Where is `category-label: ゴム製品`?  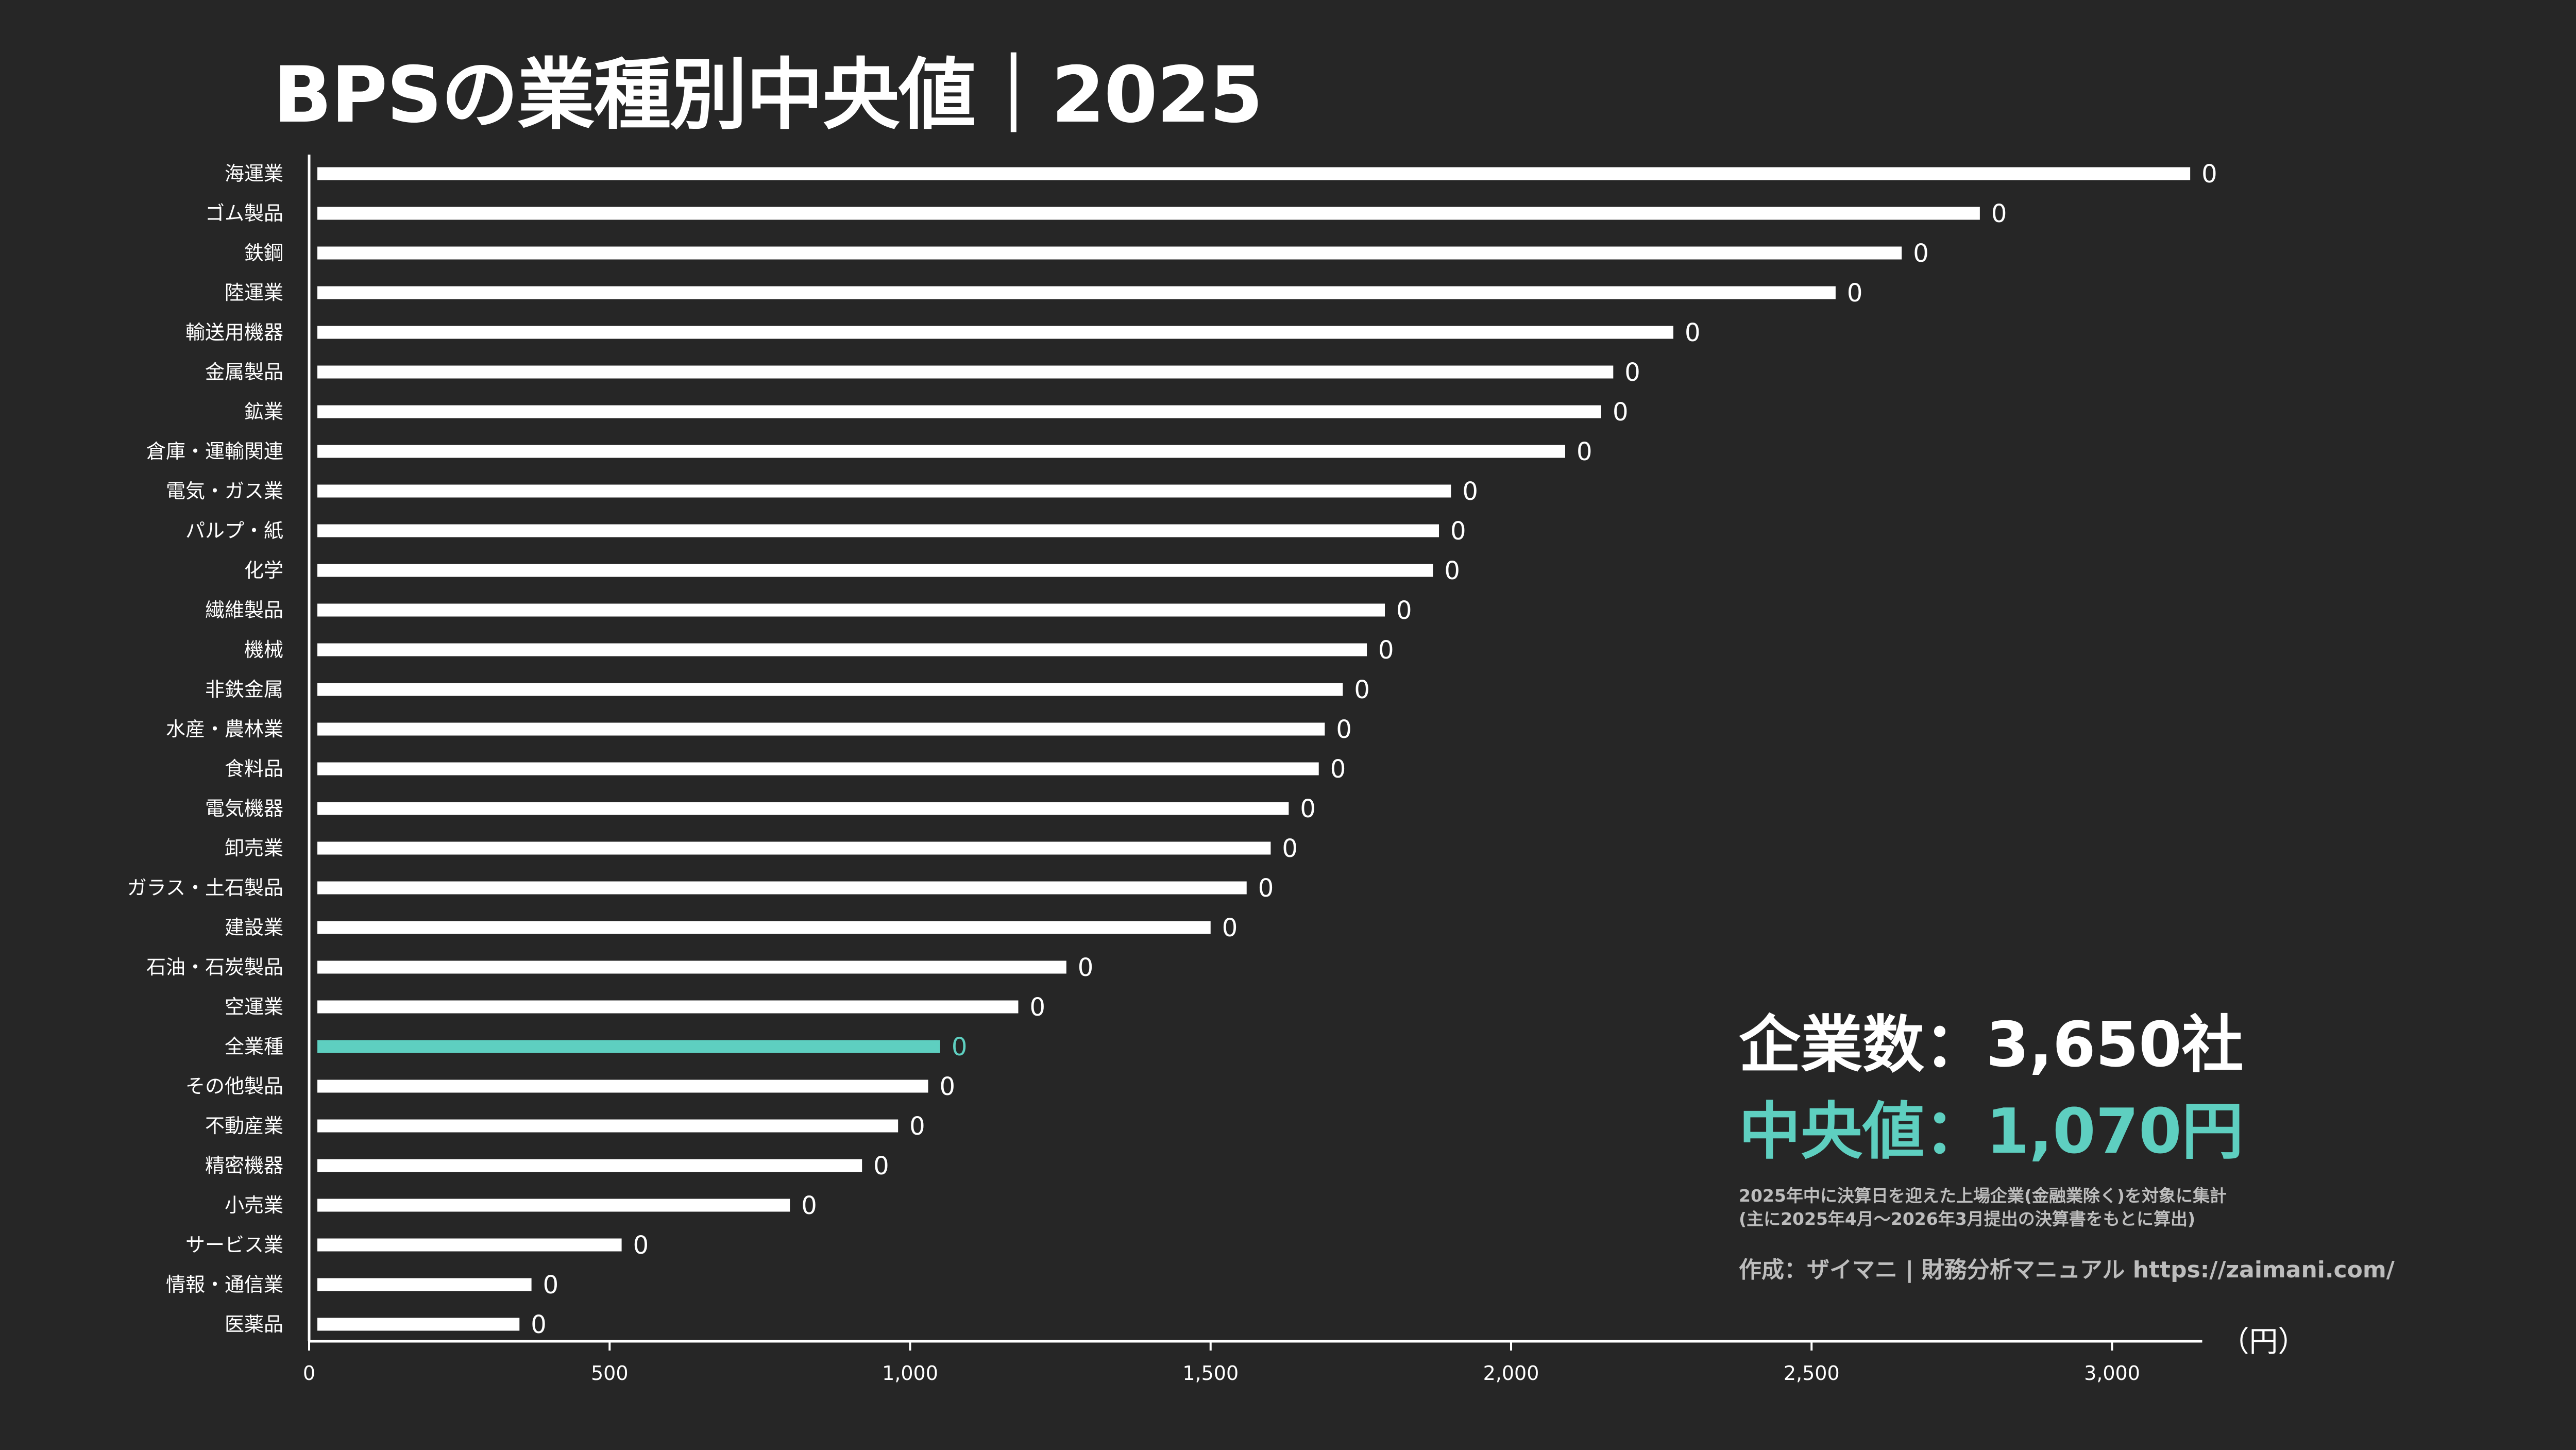
category-label: ゴム製品 is located at coordinates (244, 213).